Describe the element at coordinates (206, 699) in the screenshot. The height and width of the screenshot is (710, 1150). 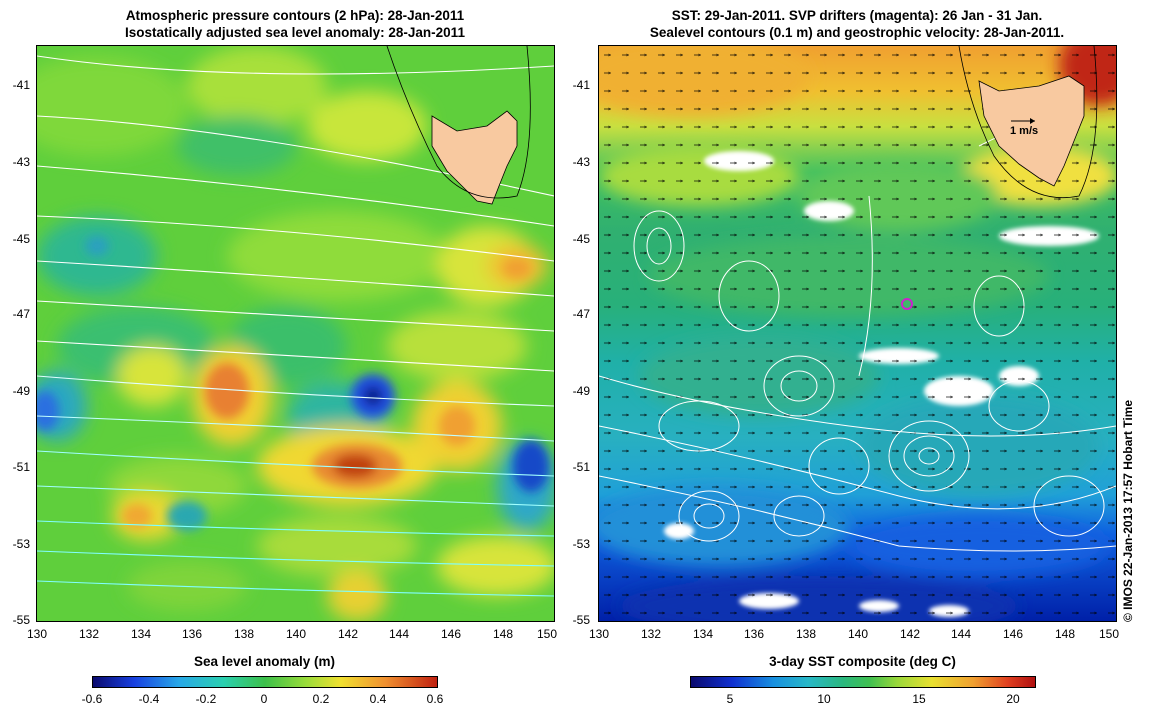
I see `left-colorbar-tick: -0.2` at that location.